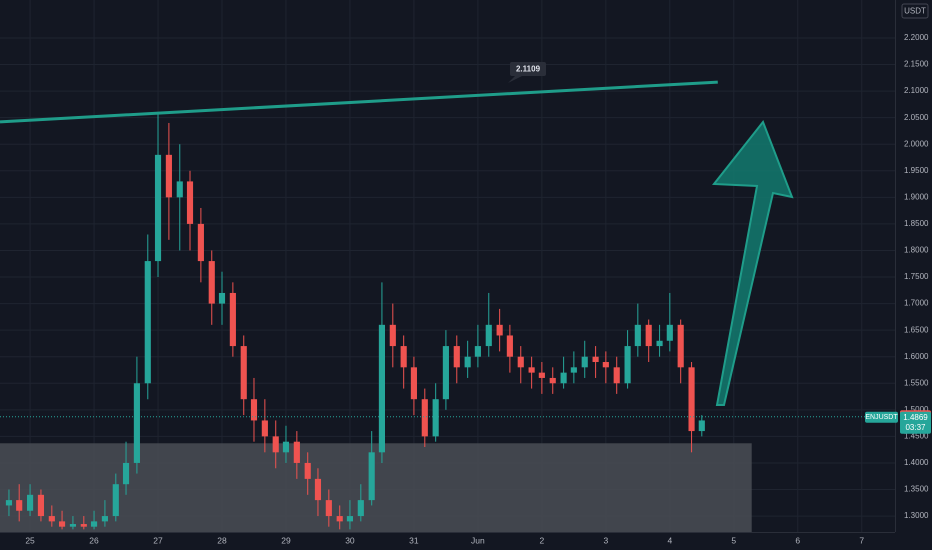 The image size is (932, 550). Describe the element at coordinates (605, 540) in the screenshot. I see `x-tick-label: 3` at that location.